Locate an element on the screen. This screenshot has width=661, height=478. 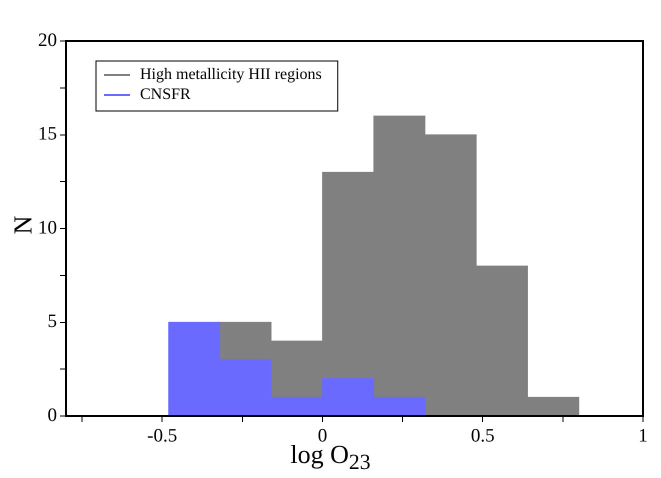
y-tick-label: 0 is located at coordinates (52, 415).